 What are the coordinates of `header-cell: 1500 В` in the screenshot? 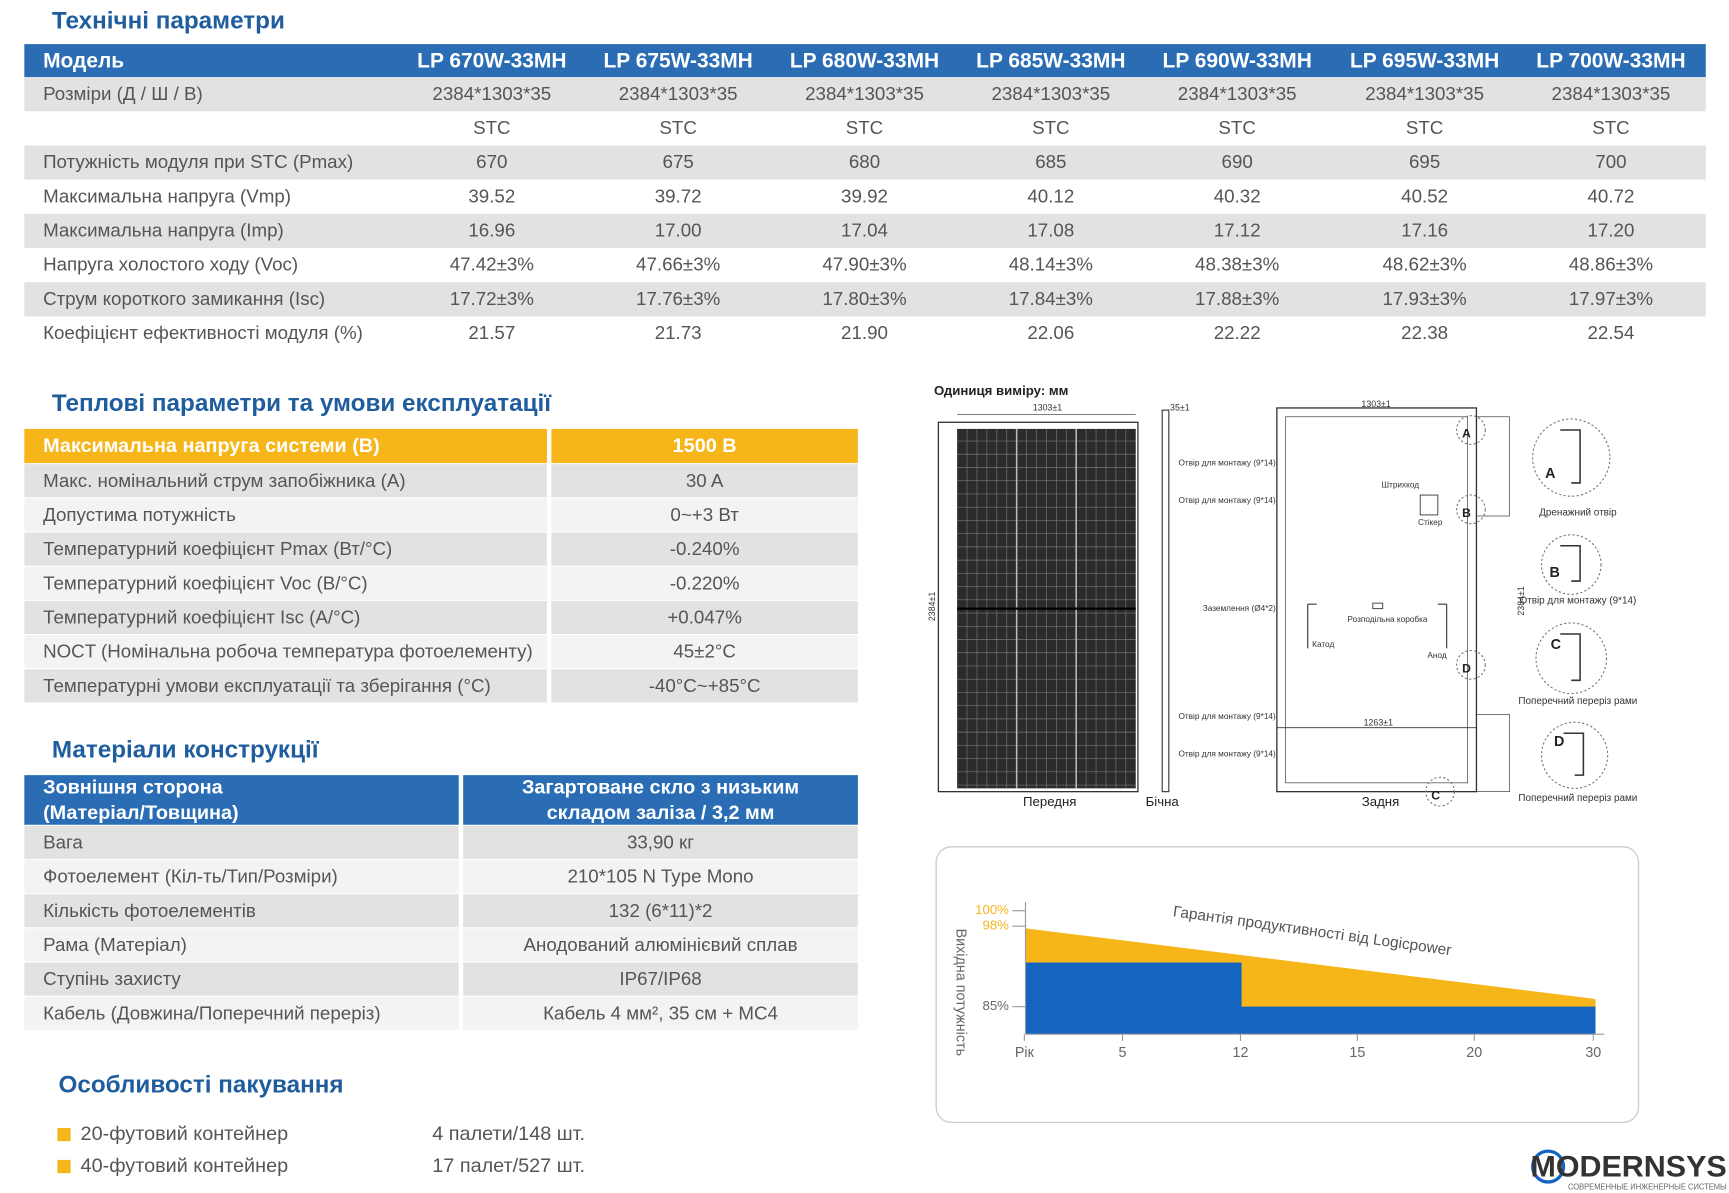 It's located at (705, 446).